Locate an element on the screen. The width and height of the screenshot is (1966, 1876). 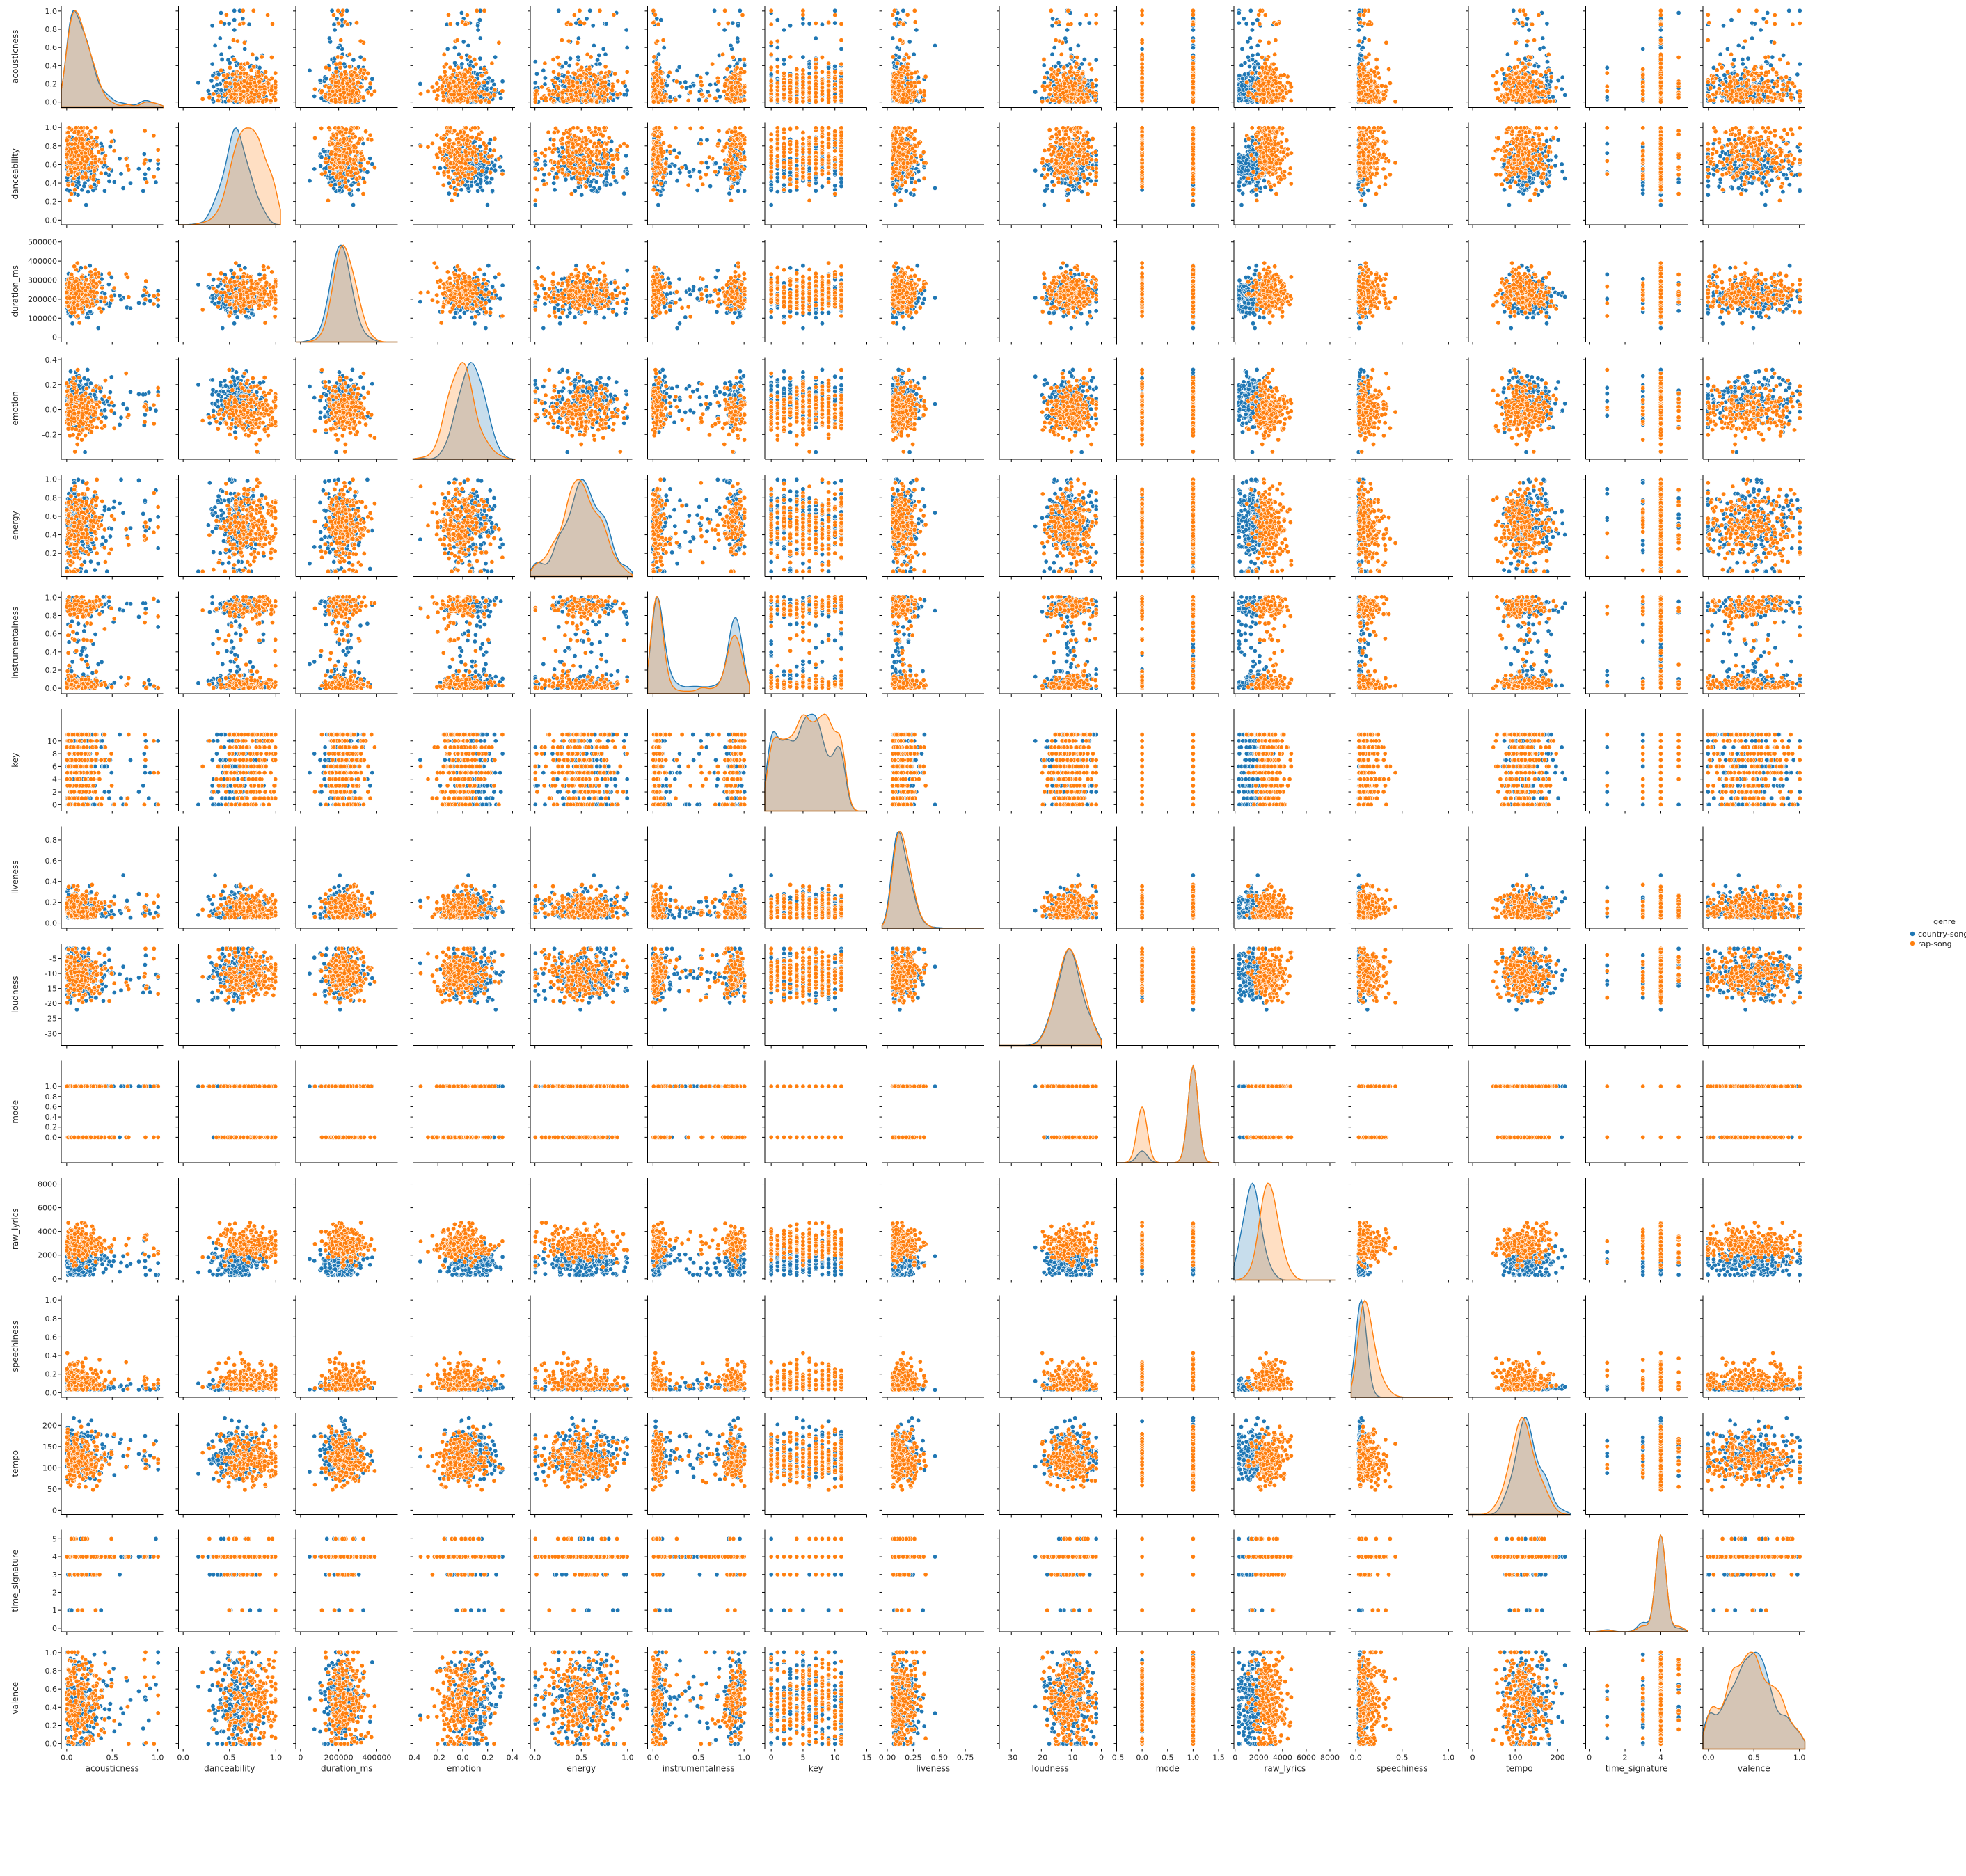
y-axis-label: acousticness is located at coordinates (15, 57).